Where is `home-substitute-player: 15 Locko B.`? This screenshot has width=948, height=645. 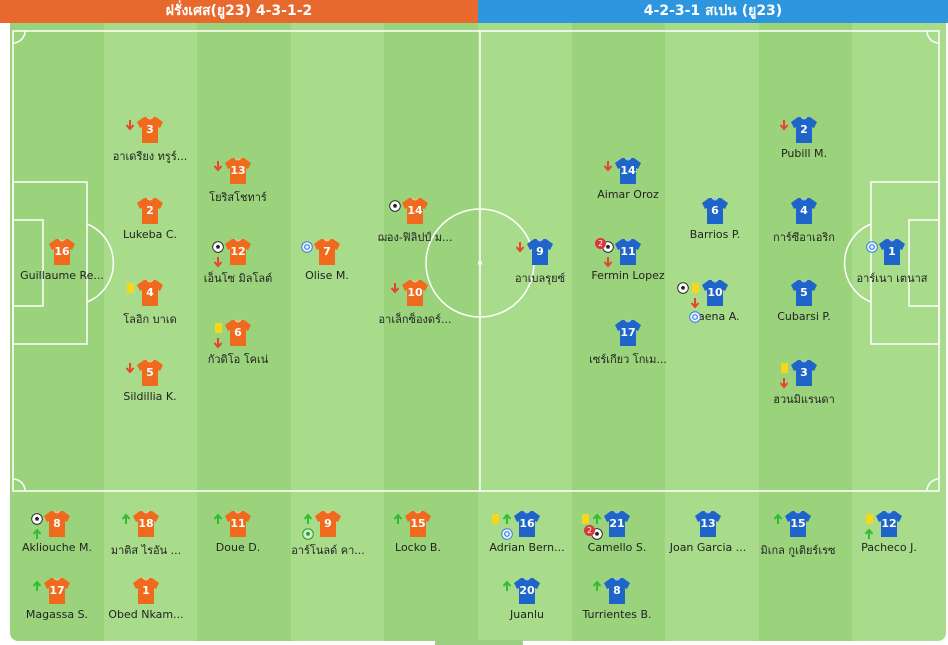 home-substitute-player: 15 Locko B. is located at coordinates (418, 532).